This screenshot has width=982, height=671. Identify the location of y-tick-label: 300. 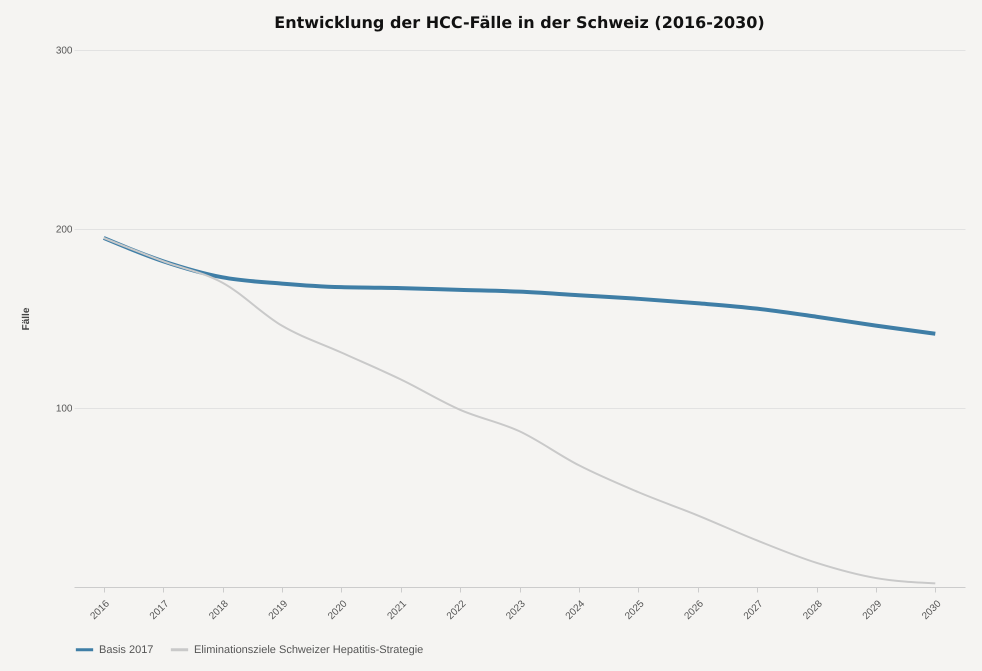
(64, 51).